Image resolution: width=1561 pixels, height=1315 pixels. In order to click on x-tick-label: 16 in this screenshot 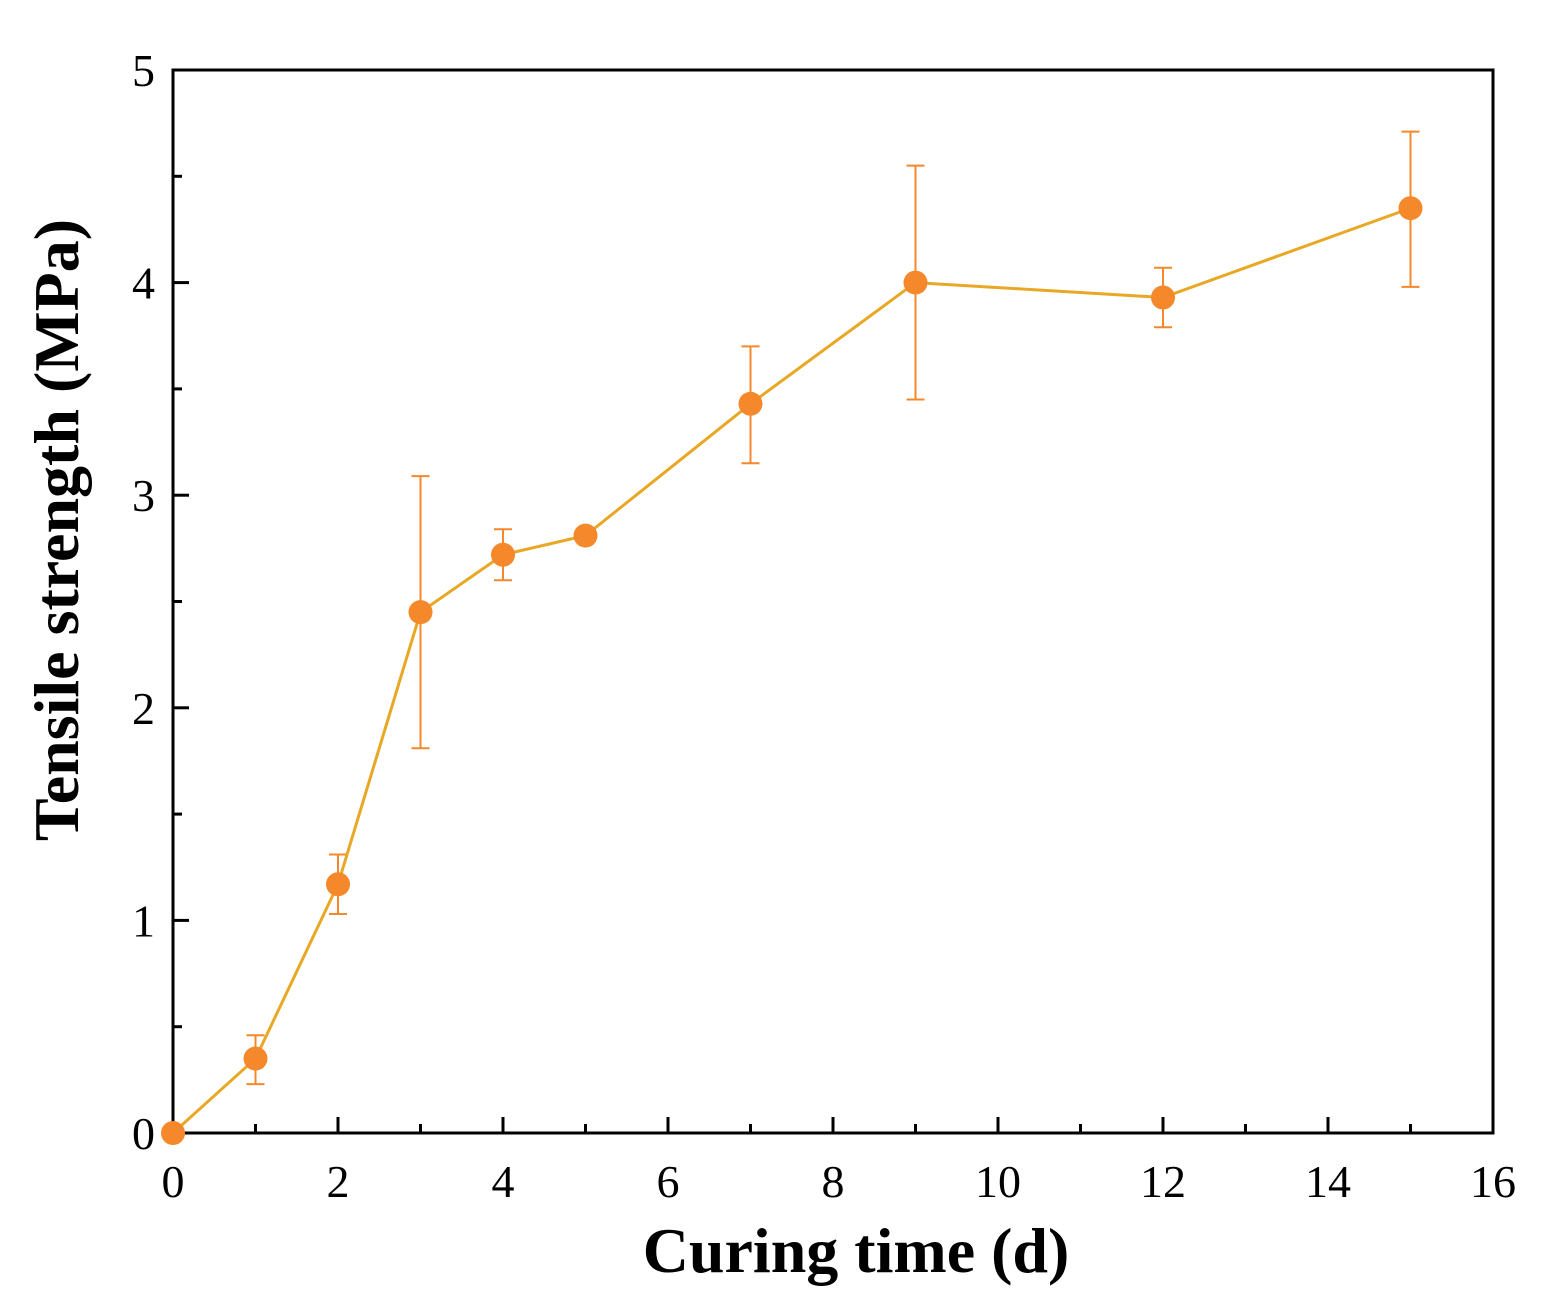, I will do `click(1493, 1181)`.